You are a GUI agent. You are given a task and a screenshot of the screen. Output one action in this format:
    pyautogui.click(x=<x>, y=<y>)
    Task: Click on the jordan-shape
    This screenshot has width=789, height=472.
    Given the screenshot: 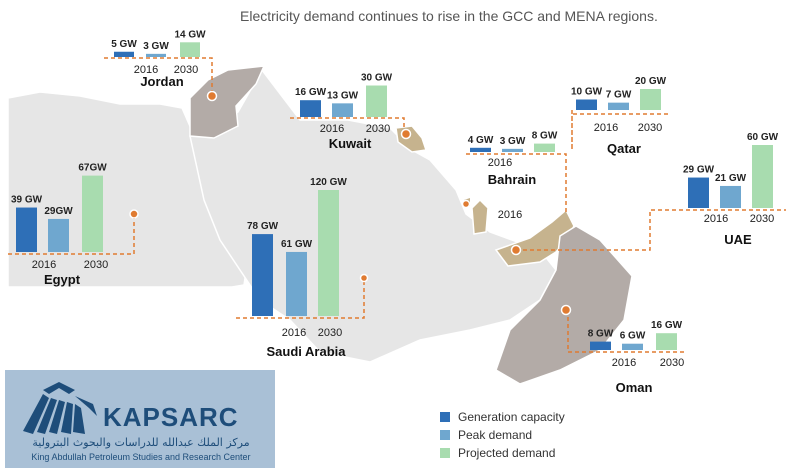 What is the action you would take?
    pyautogui.click(x=227, y=102)
    